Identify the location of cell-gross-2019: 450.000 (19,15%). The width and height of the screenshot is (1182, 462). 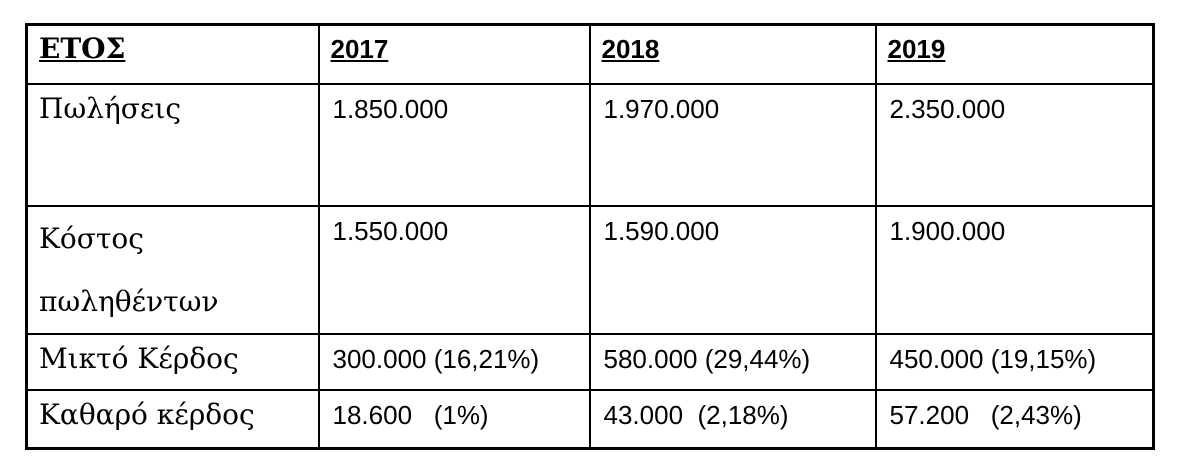
(1014, 361).